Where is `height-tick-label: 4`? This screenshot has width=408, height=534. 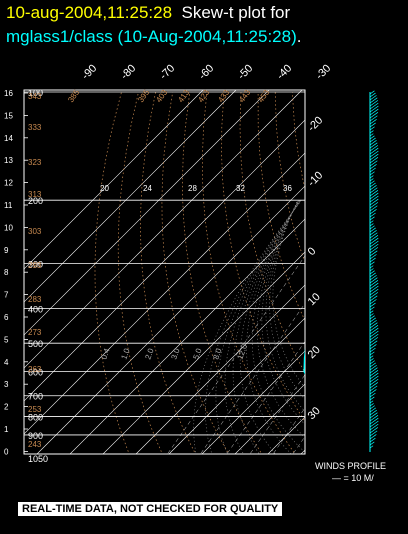 height-tick-label: 4 is located at coordinates (6, 362).